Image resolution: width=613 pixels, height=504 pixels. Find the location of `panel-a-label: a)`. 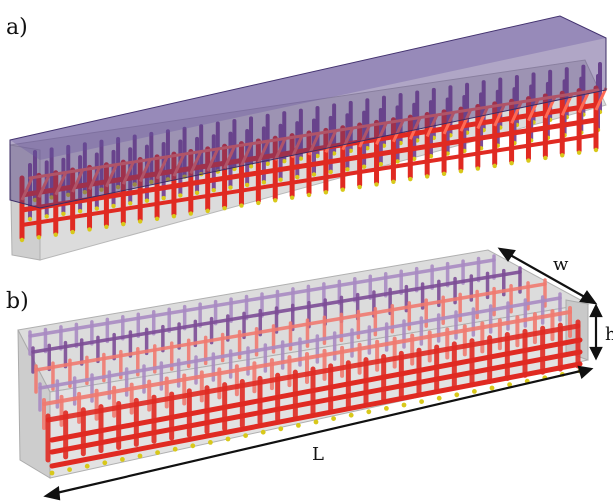

panel-a-label: a) is located at coordinates (17, 27).